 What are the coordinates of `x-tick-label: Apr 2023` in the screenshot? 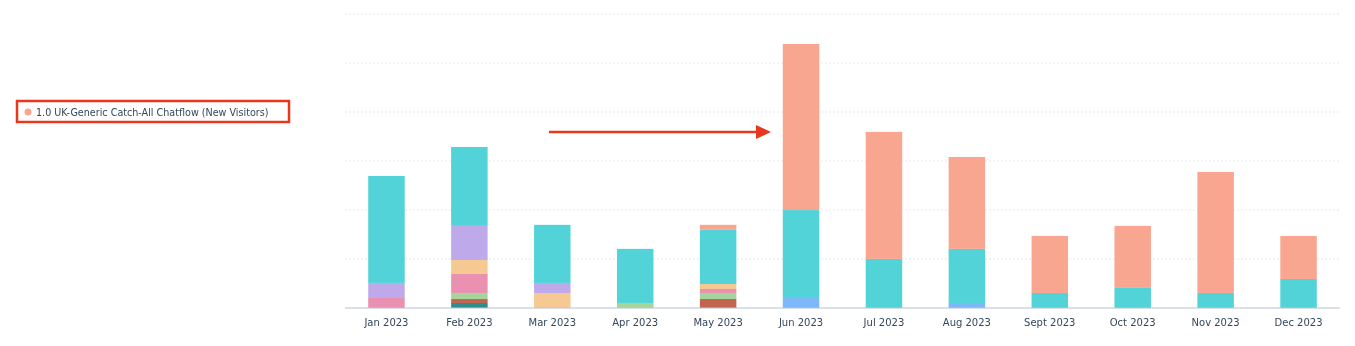 It's located at (635, 322).